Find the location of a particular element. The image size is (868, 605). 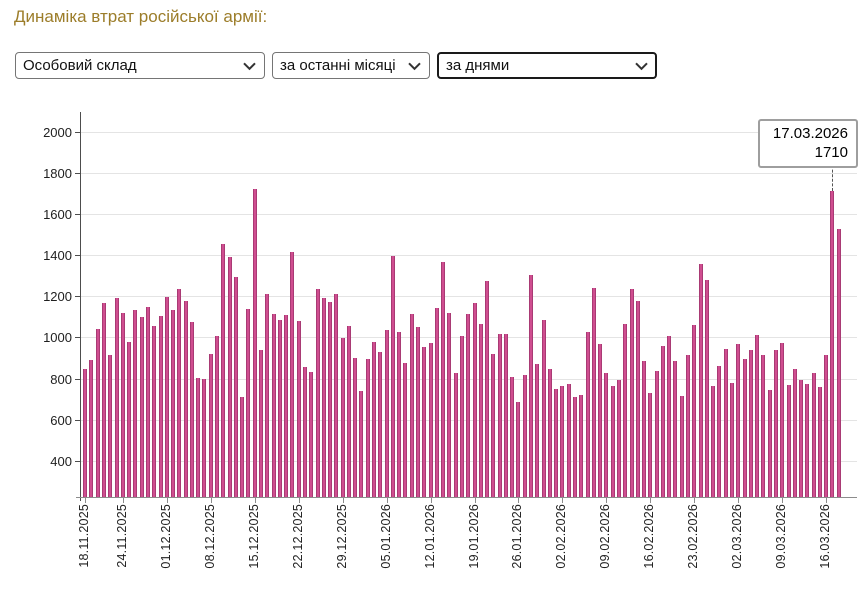

category-select: Особовий склад is located at coordinates (140, 65).